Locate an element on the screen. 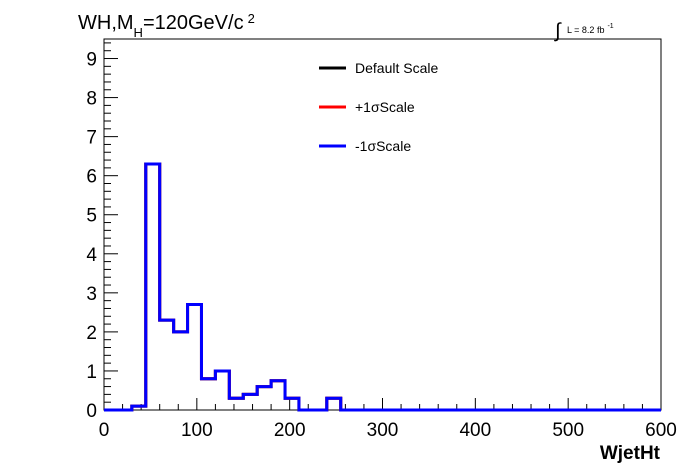 This screenshot has width=696, height=472. y-tick-label: 1 is located at coordinates (91, 372).